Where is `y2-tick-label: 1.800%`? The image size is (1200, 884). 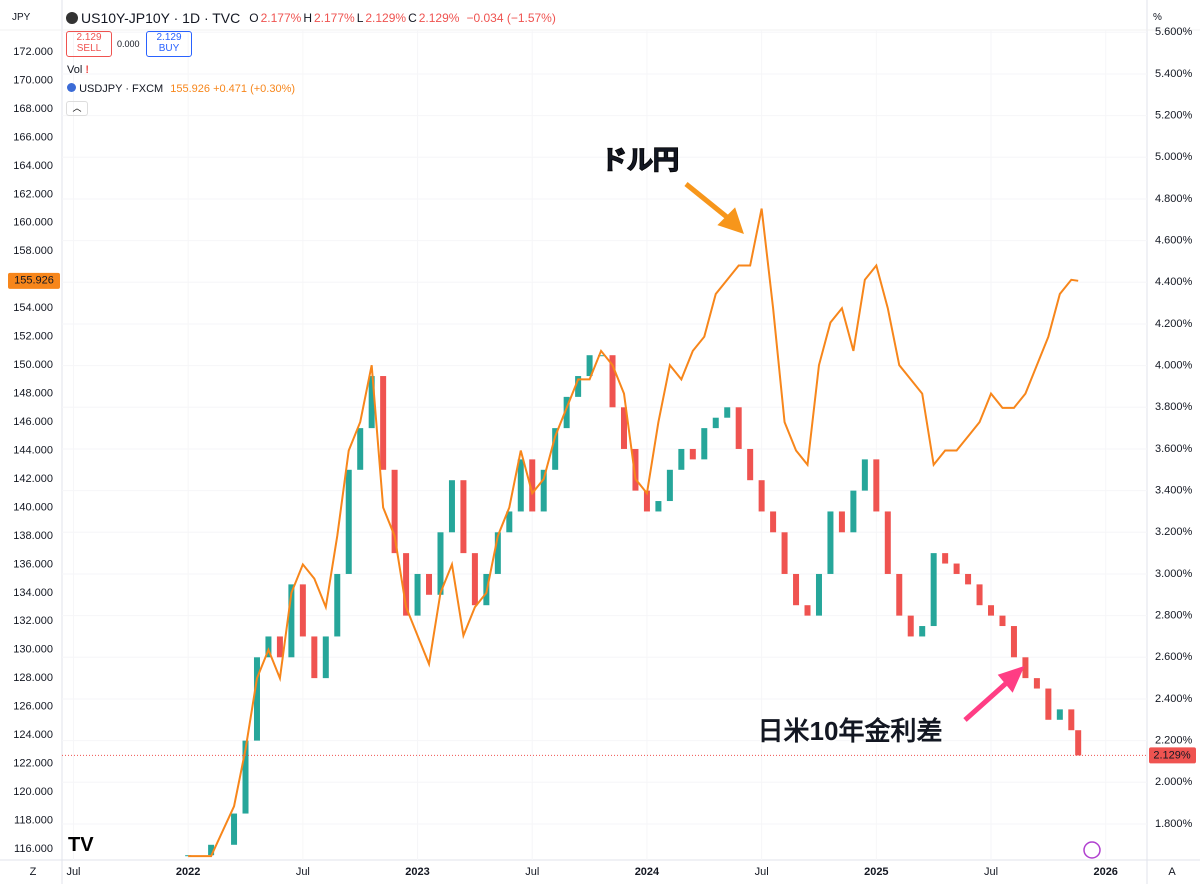
y2-tick-label: 1.800% is located at coordinates (1174, 824).